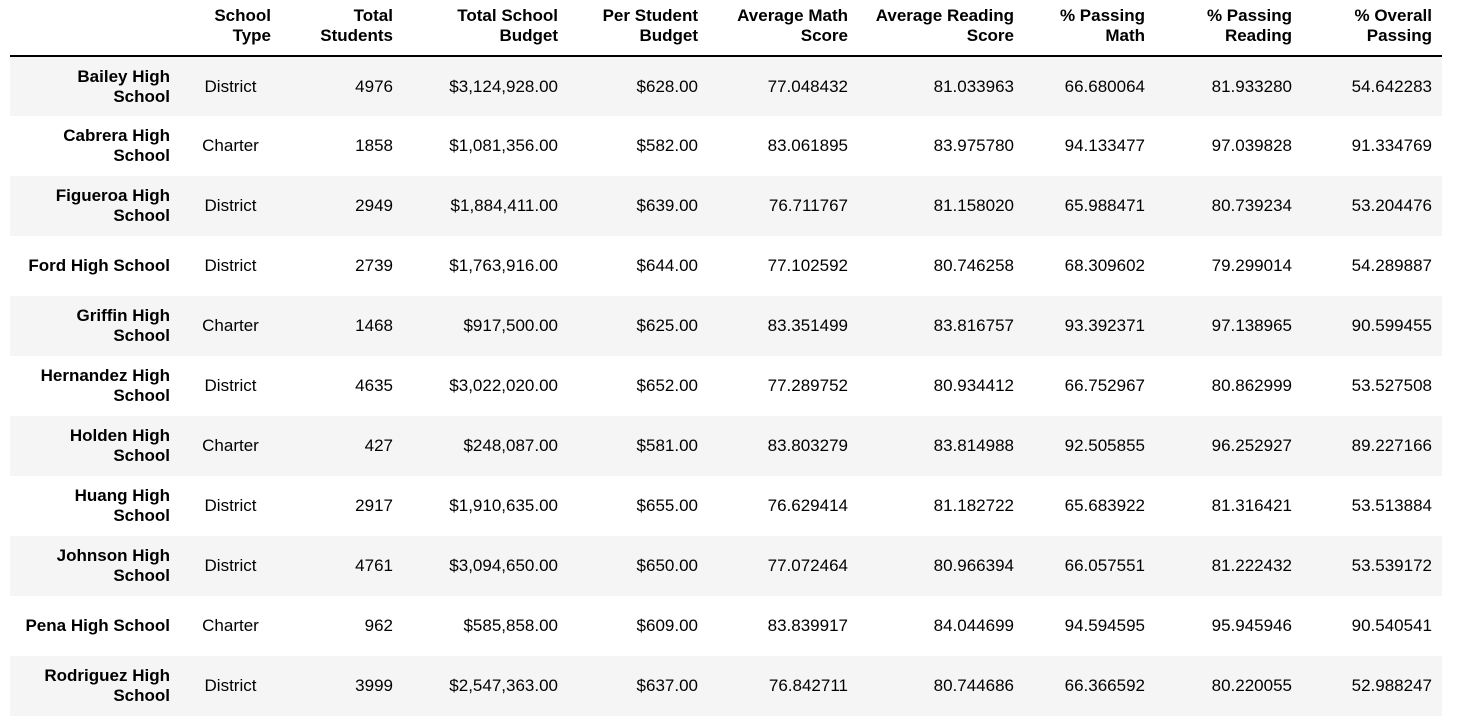 The image size is (1459, 716). What do you see at coordinates (807, 385) in the screenshot?
I see `average-math-score: 77.289752` at bounding box center [807, 385].